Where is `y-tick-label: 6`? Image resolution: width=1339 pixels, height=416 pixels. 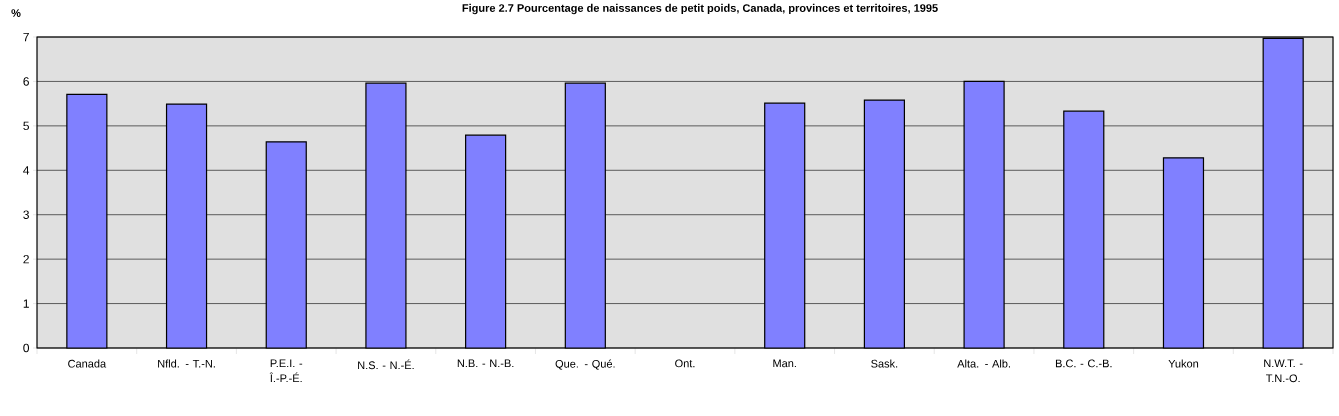 y-tick-label: 6 is located at coordinates (26, 81).